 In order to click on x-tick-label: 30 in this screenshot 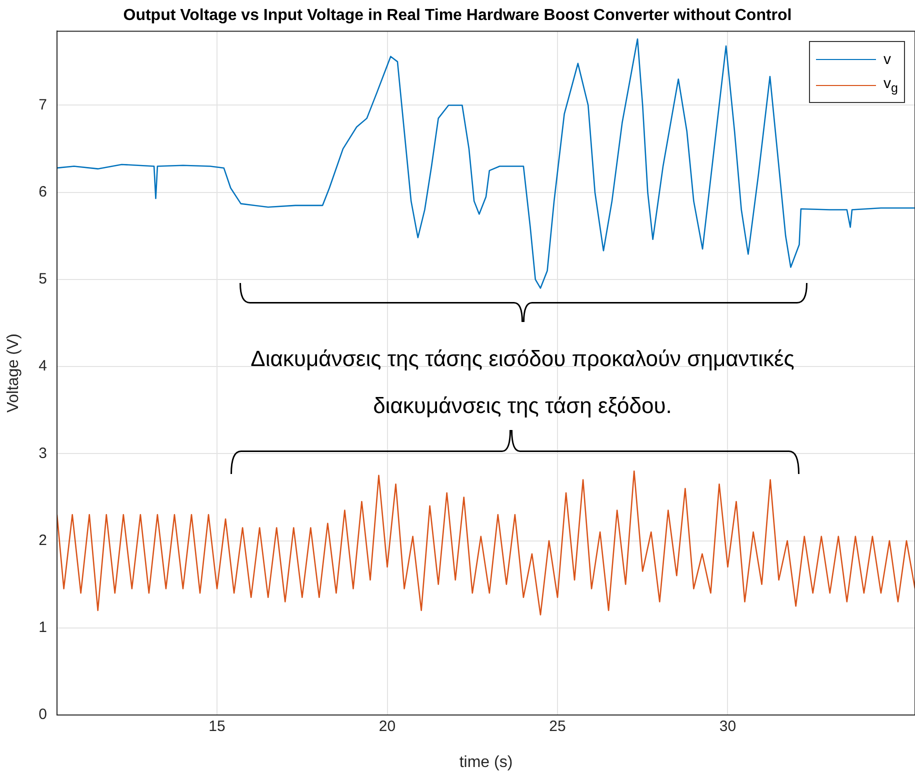, I will do `click(727, 727)`.